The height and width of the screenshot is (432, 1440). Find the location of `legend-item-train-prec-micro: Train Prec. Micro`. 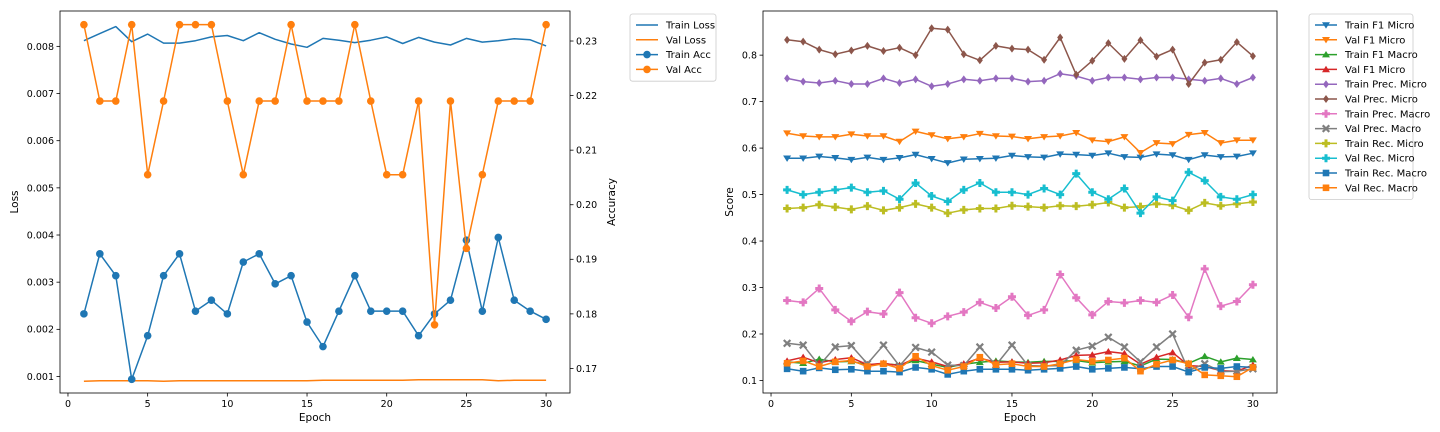

legend-item-train-prec-micro: Train Prec. Micro is located at coordinates (1371, 85).